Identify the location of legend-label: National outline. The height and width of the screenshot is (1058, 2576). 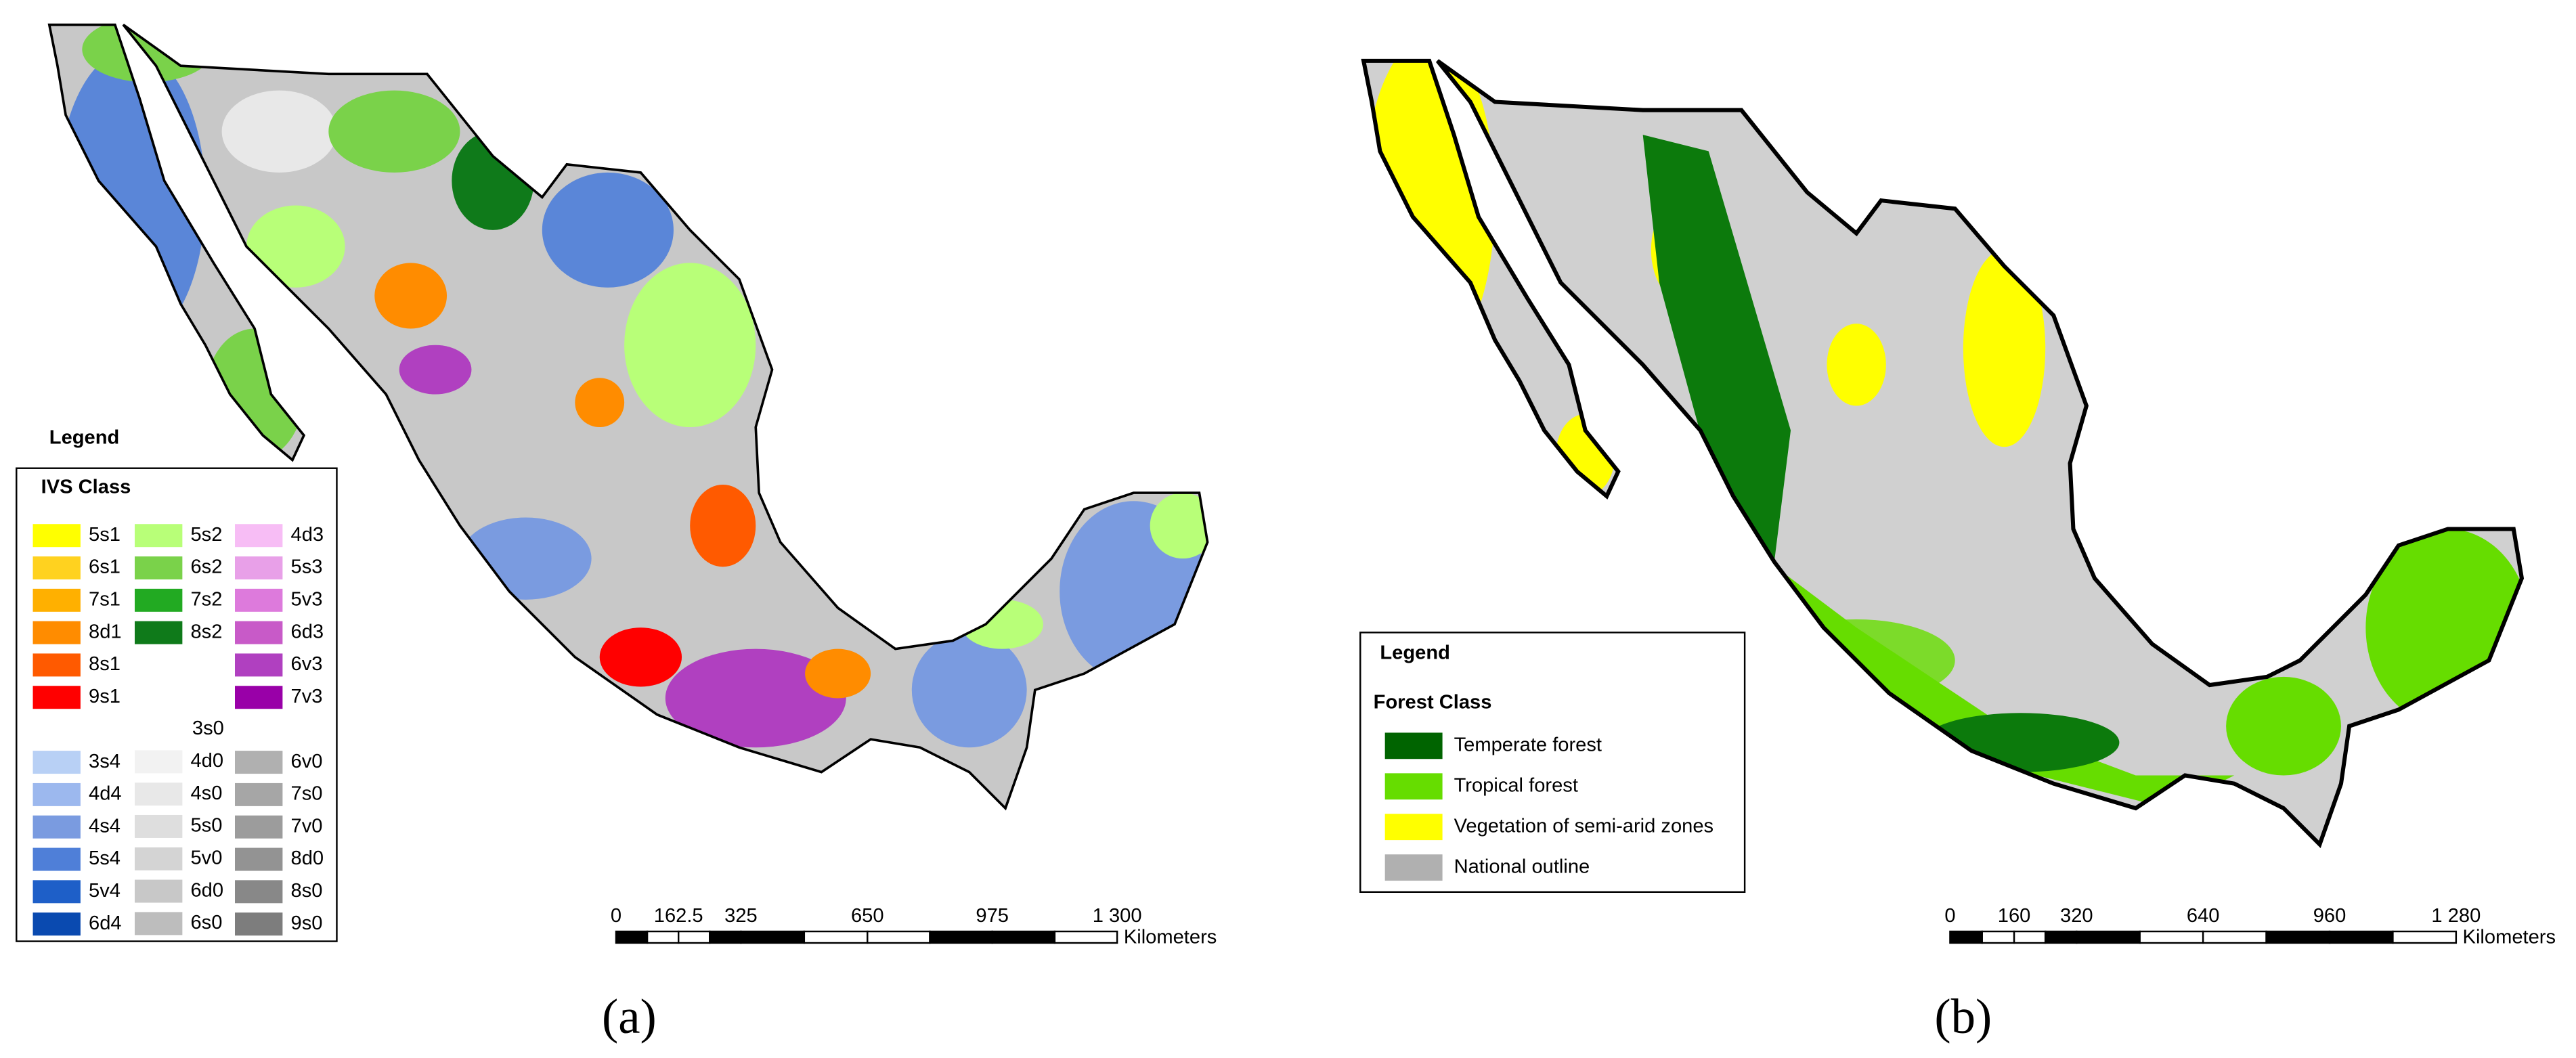
(1522, 866).